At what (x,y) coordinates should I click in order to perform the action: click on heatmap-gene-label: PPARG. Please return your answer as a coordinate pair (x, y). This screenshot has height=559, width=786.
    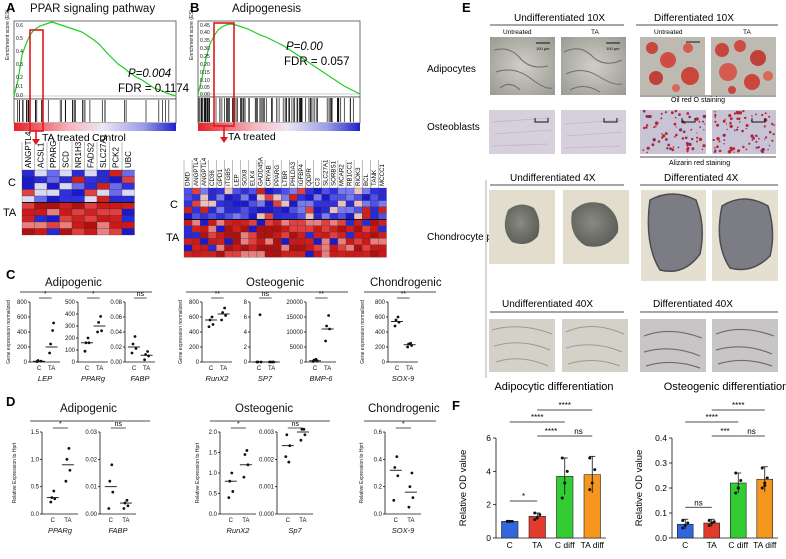
    Looking at the image, I should click on (53, 154).